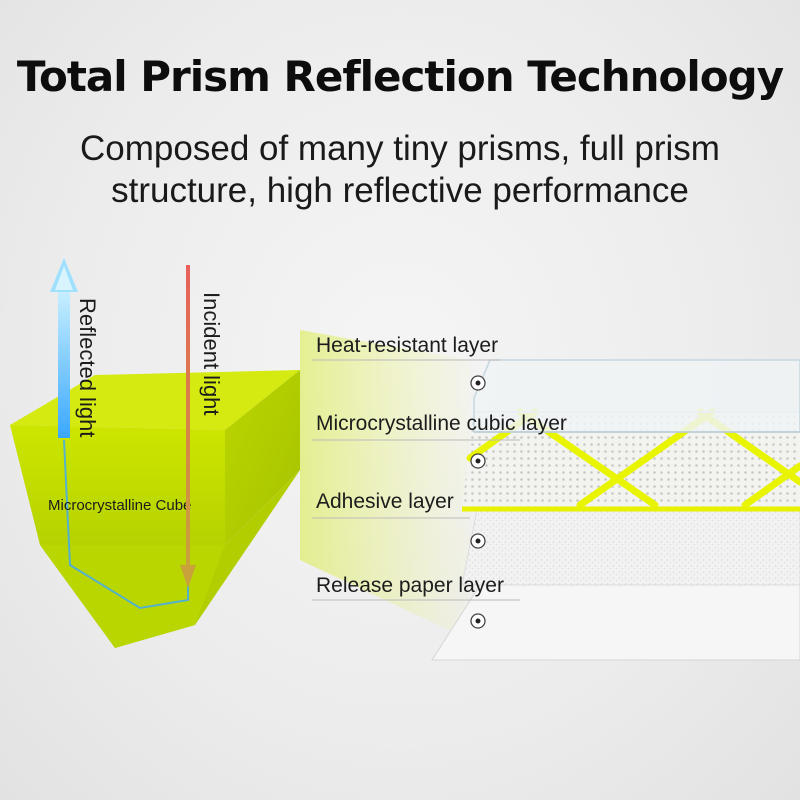  I want to click on layer-label-microcrystalline: Microcrystalline cubic layer, so click(441, 423).